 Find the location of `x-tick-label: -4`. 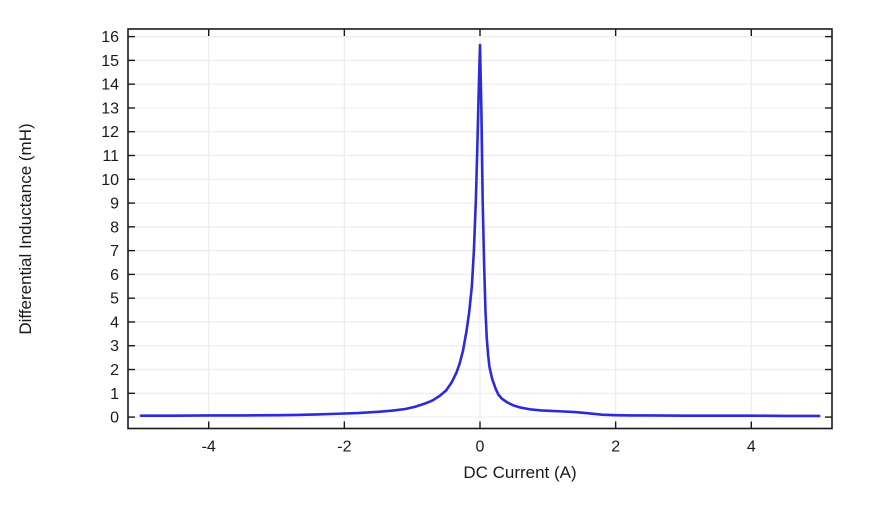

x-tick-label: -4 is located at coordinates (209, 447).